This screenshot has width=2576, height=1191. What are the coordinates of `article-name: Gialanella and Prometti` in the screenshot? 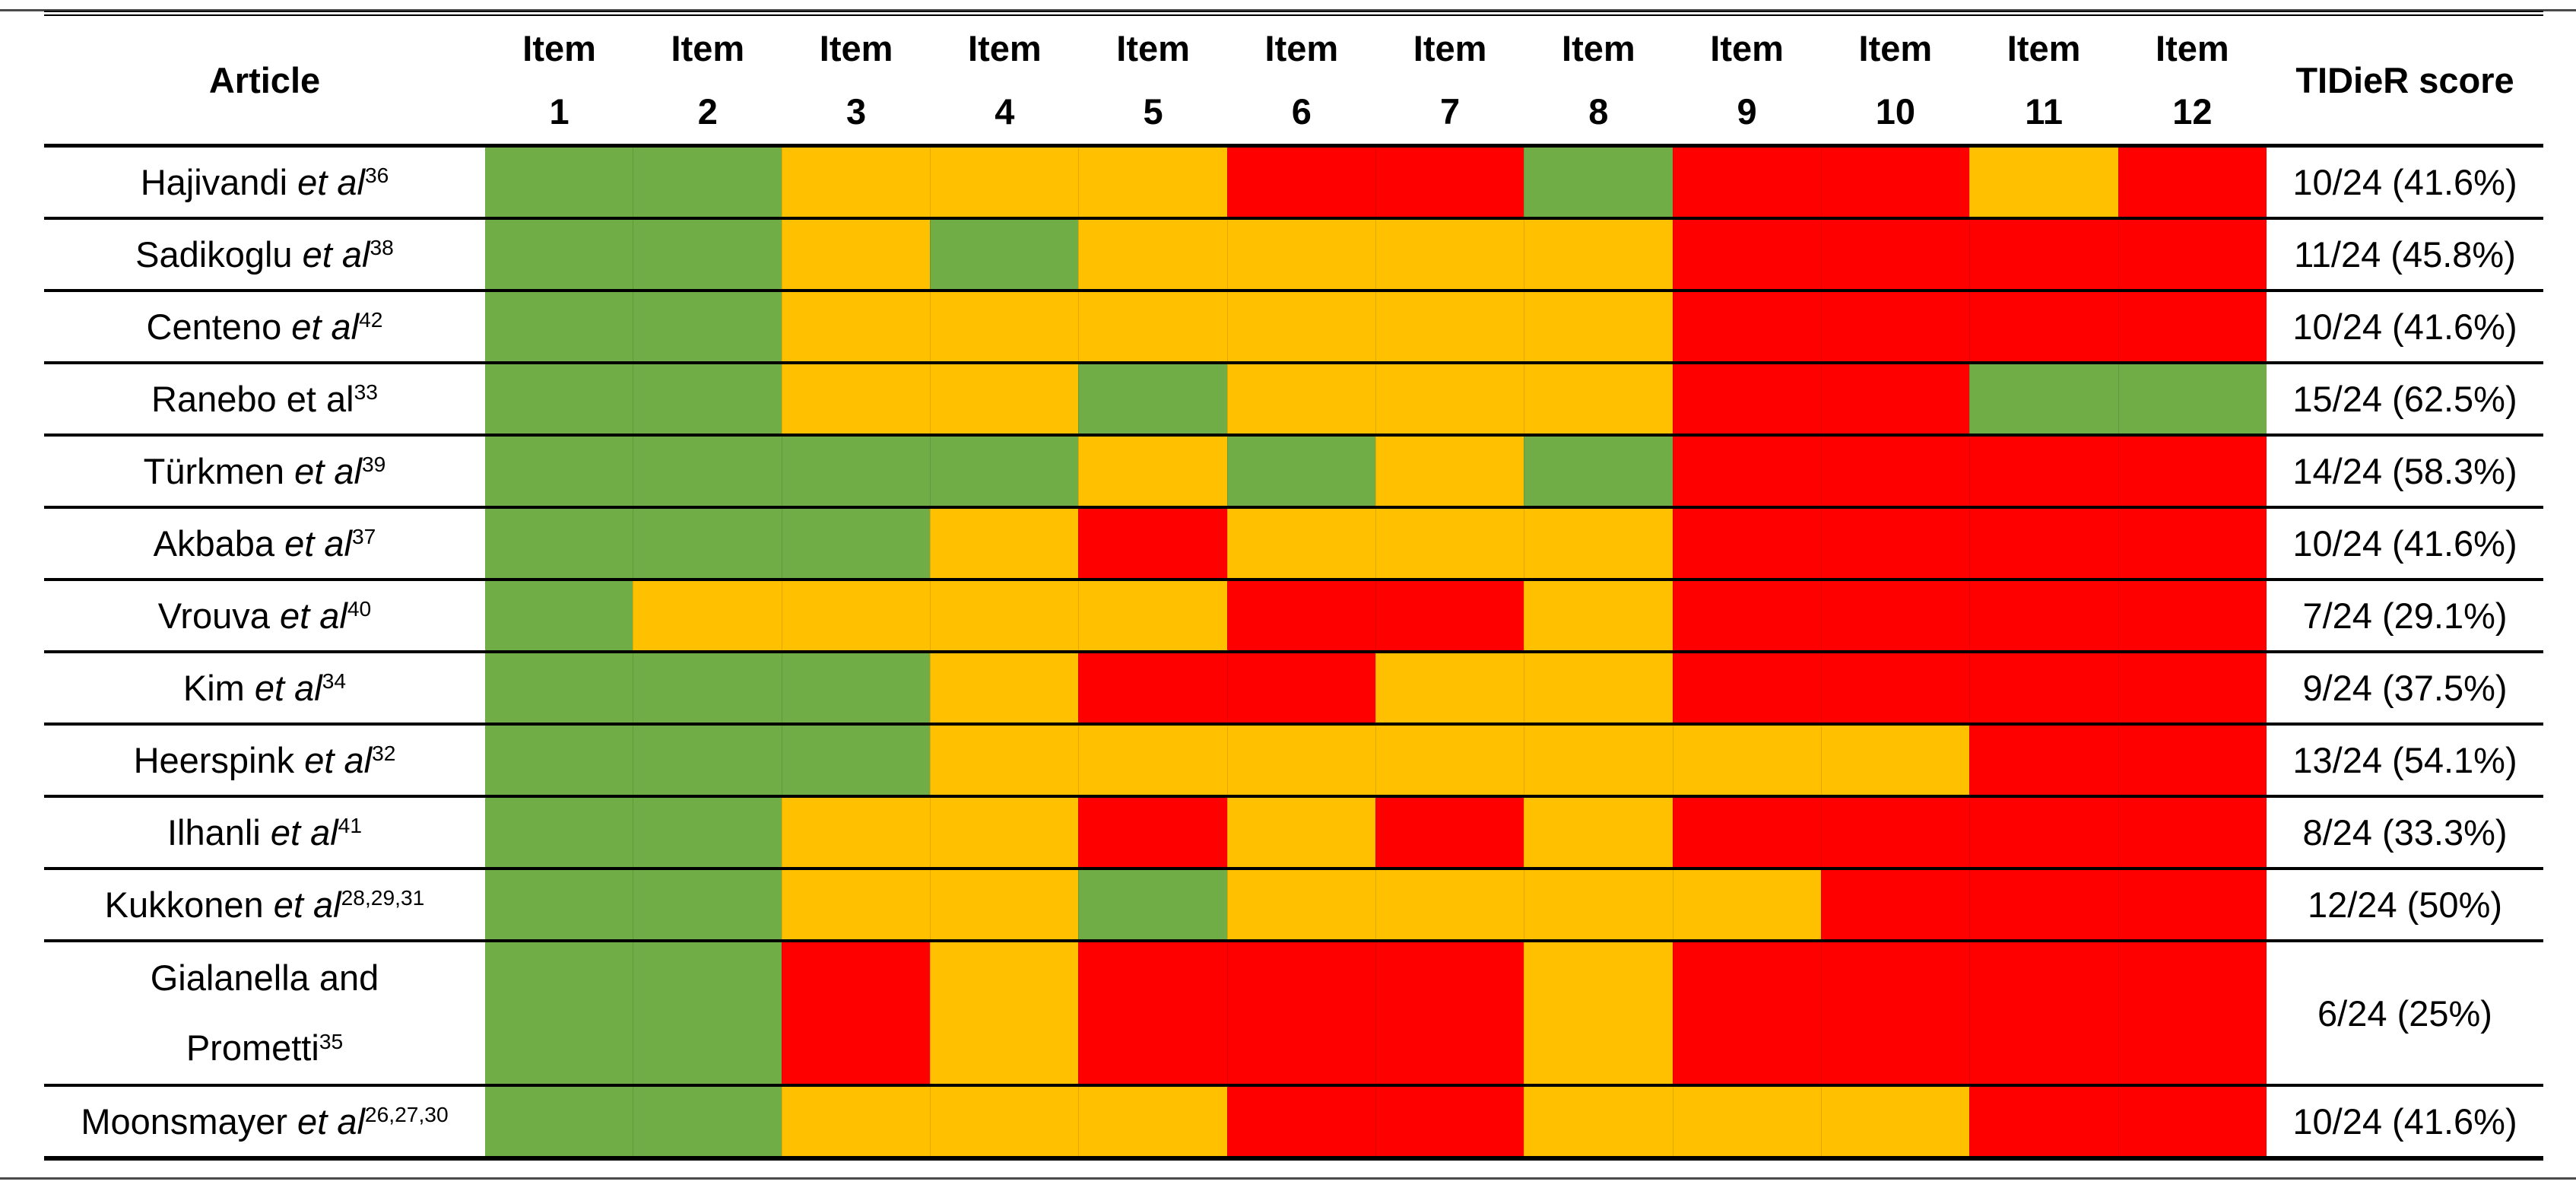 It's located at (264, 1013).